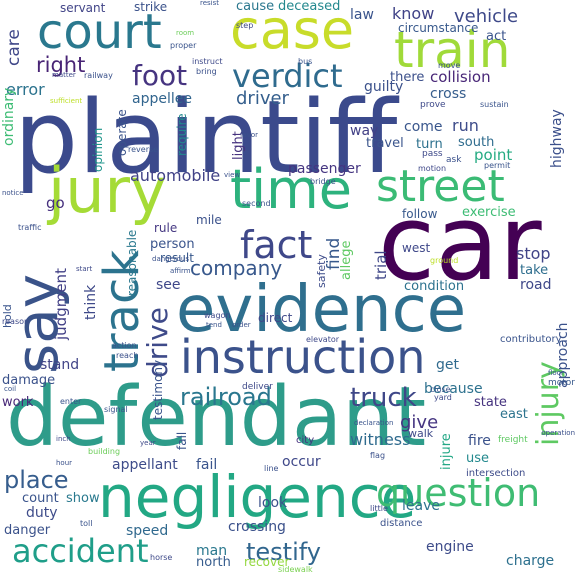 The height and width of the screenshot is (576, 576). I want to click on word-testimony: testimony, so click(158, 389).